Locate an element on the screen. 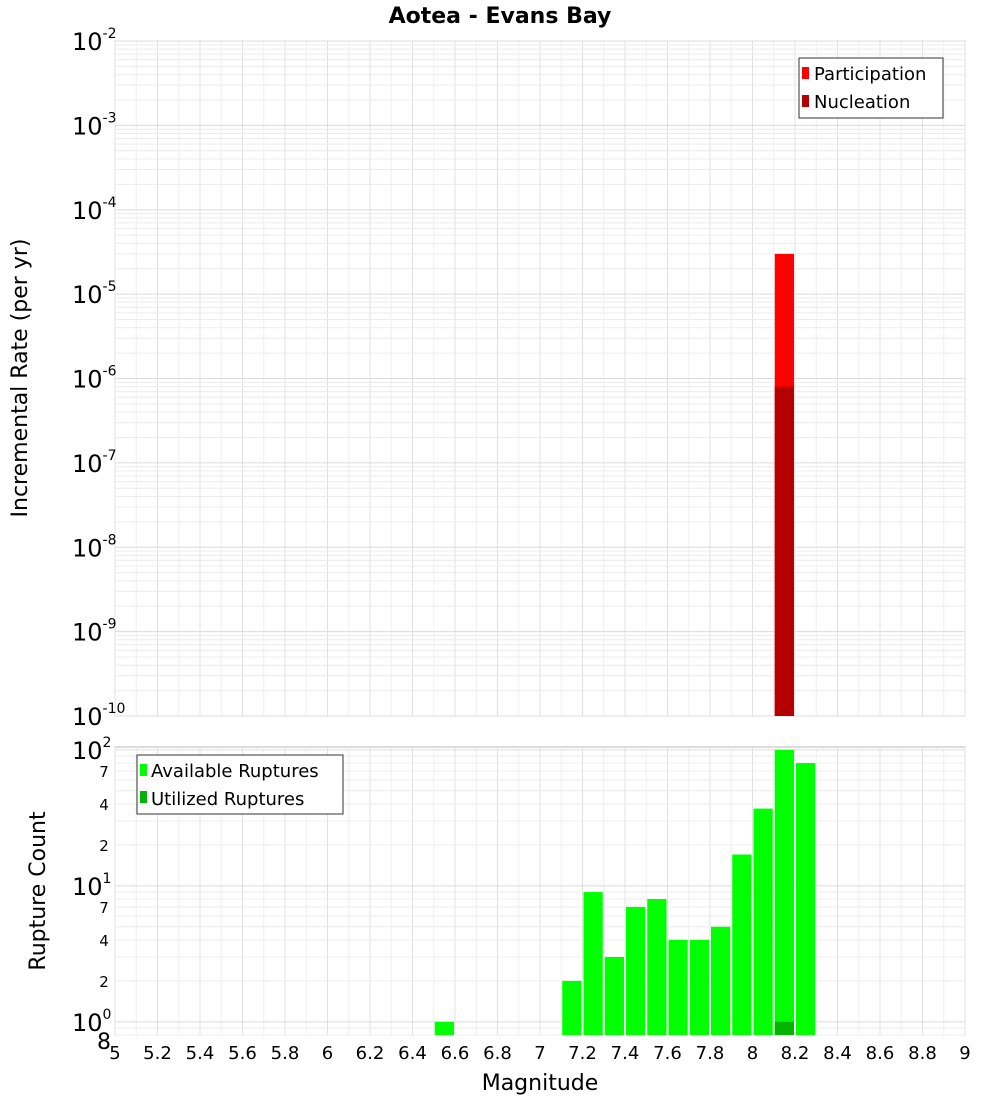 The height and width of the screenshot is (1100, 1000). rate-y-decade-label-8: 10-2 is located at coordinates (94, 41).